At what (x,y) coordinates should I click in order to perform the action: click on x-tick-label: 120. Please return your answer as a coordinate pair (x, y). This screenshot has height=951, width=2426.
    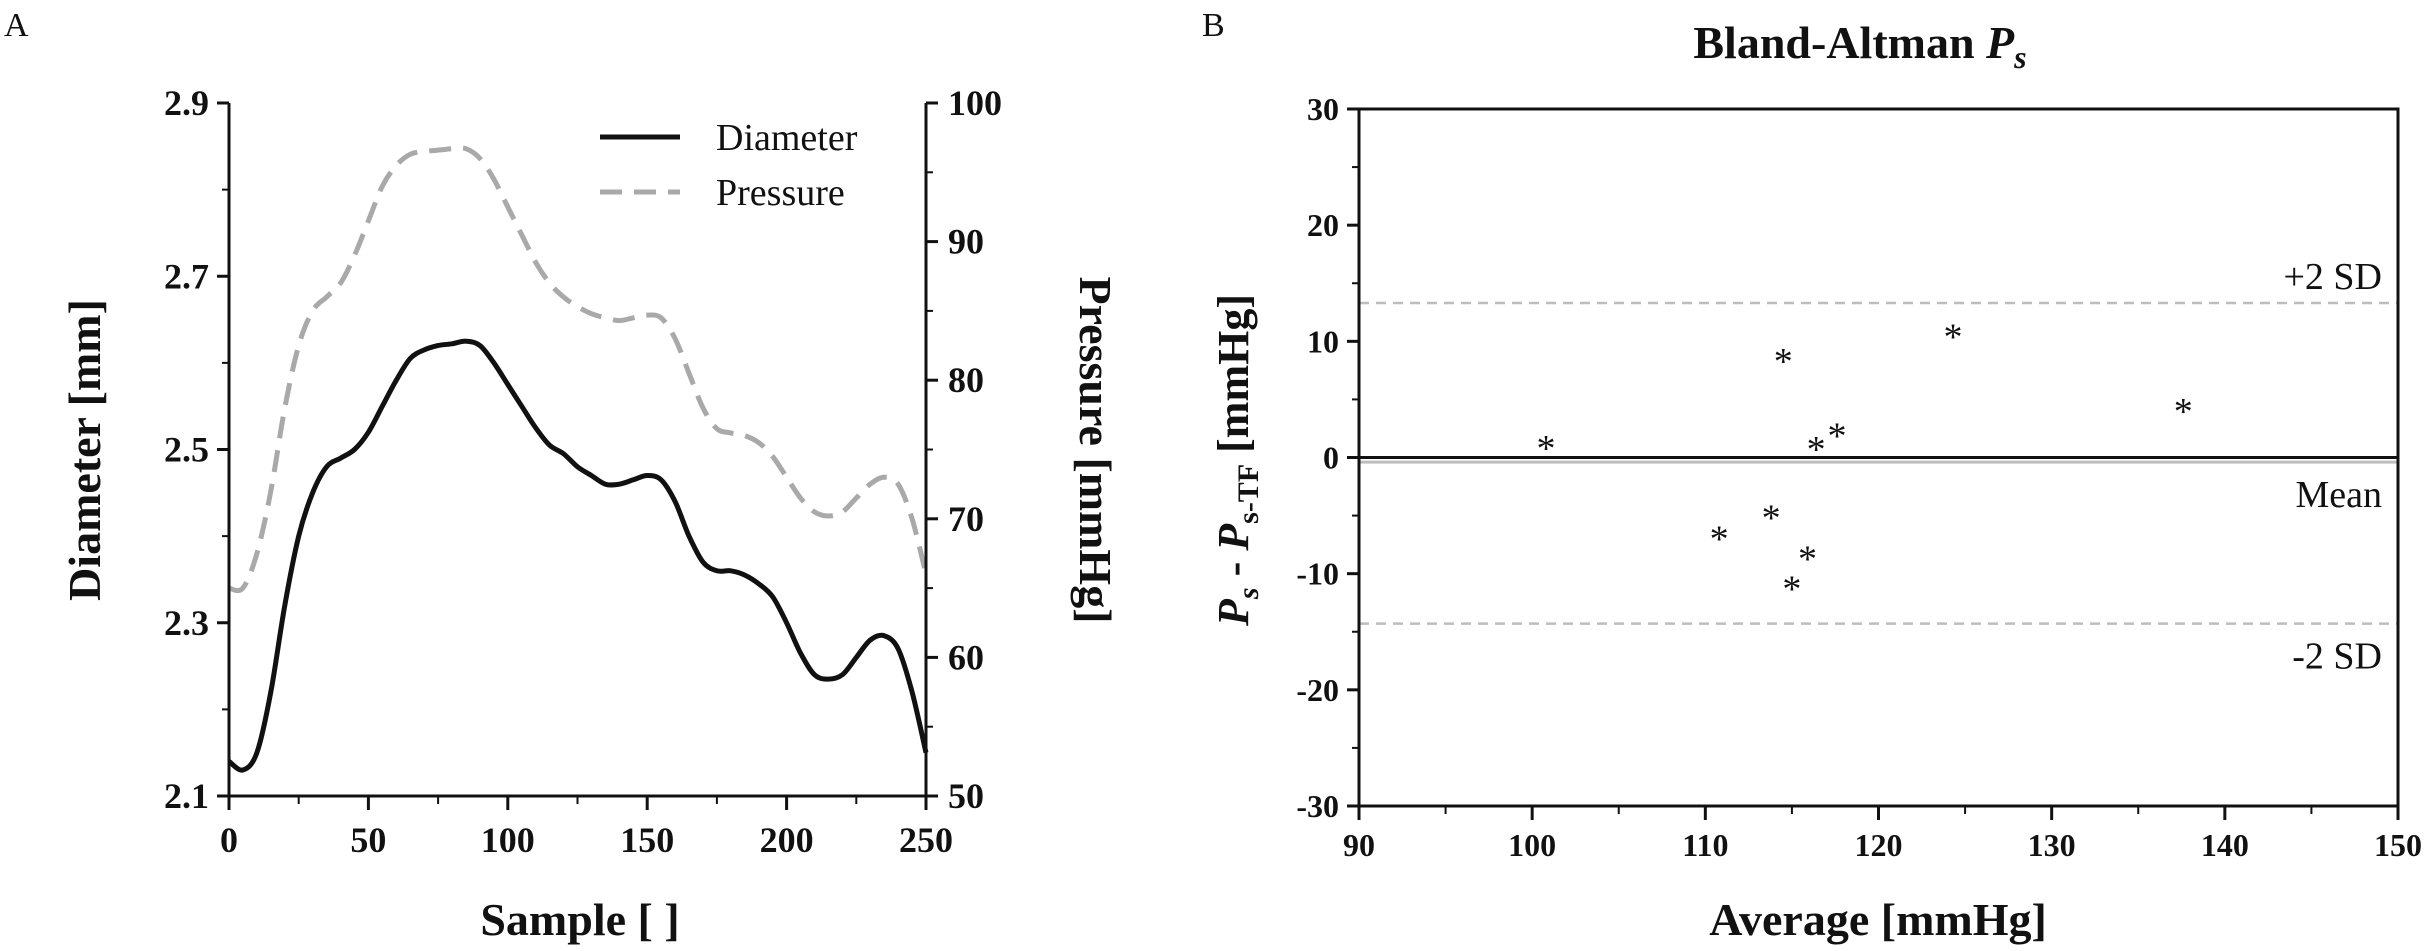
    Looking at the image, I should click on (1879, 845).